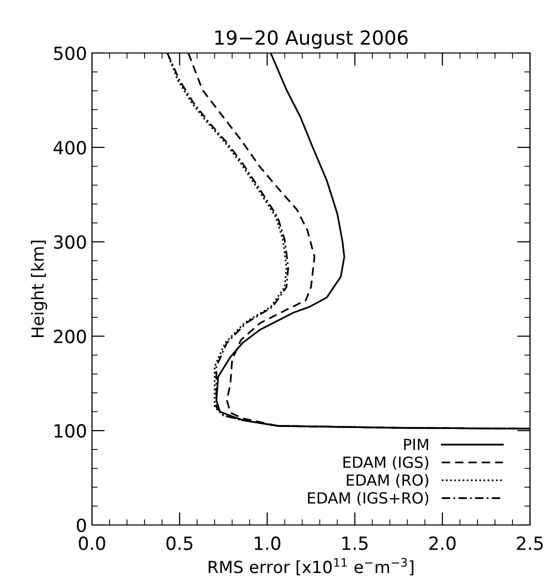  What do you see at coordinates (416, 444) in the screenshot?
I see `legend-label: PIM` at bounding box center [416, 444].